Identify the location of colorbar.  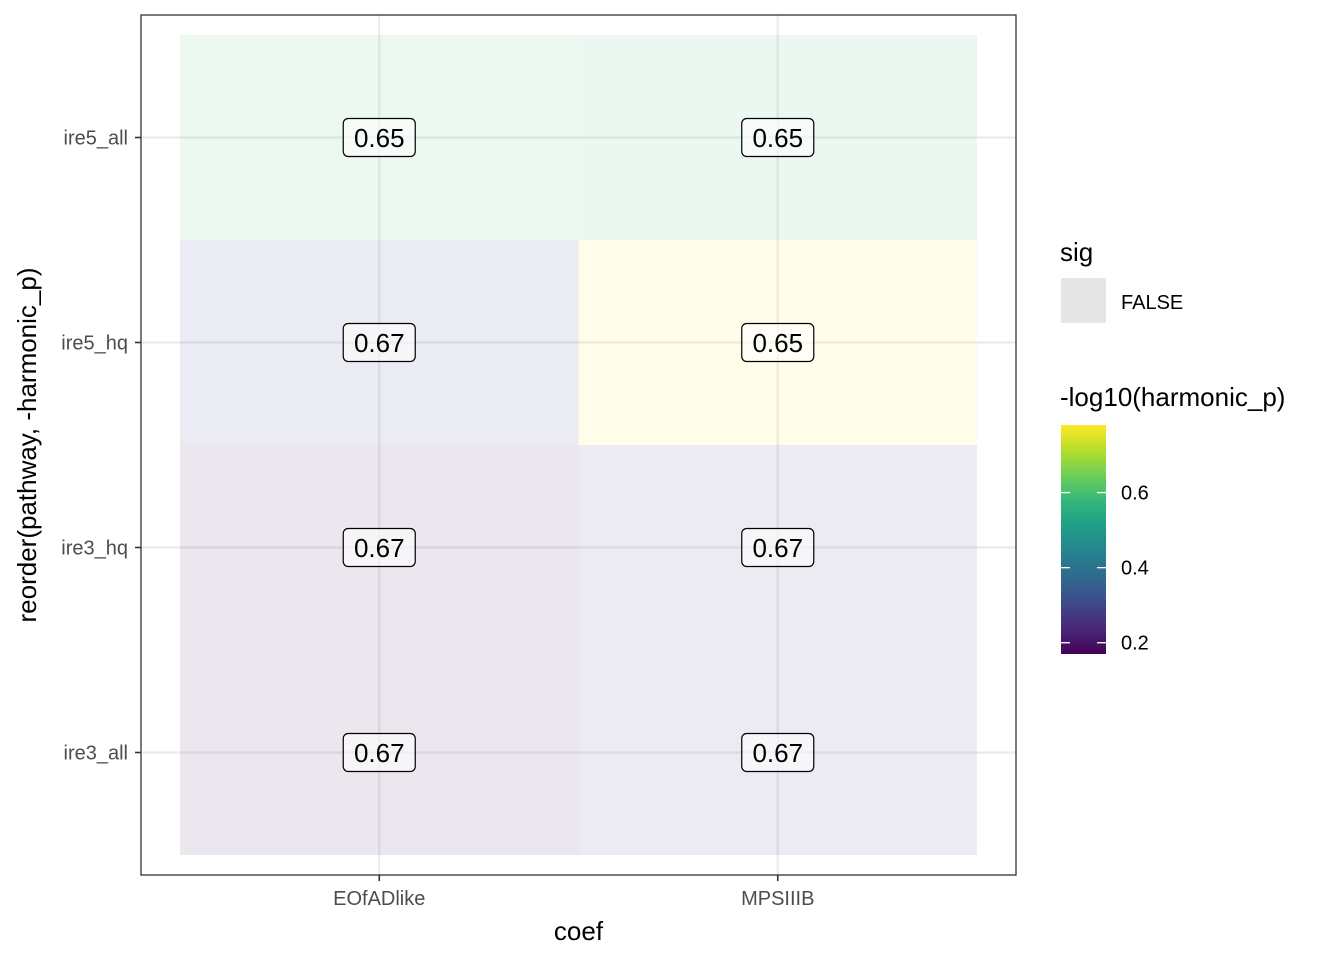
(1083, 539).